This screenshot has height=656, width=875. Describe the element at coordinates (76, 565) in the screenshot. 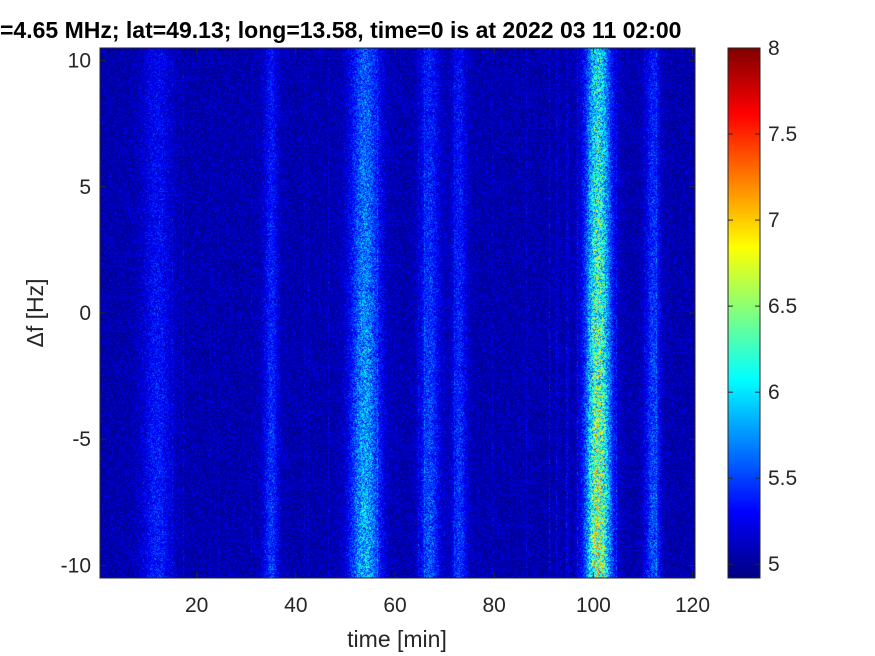

I see `y-tick-label: -10` at that location.